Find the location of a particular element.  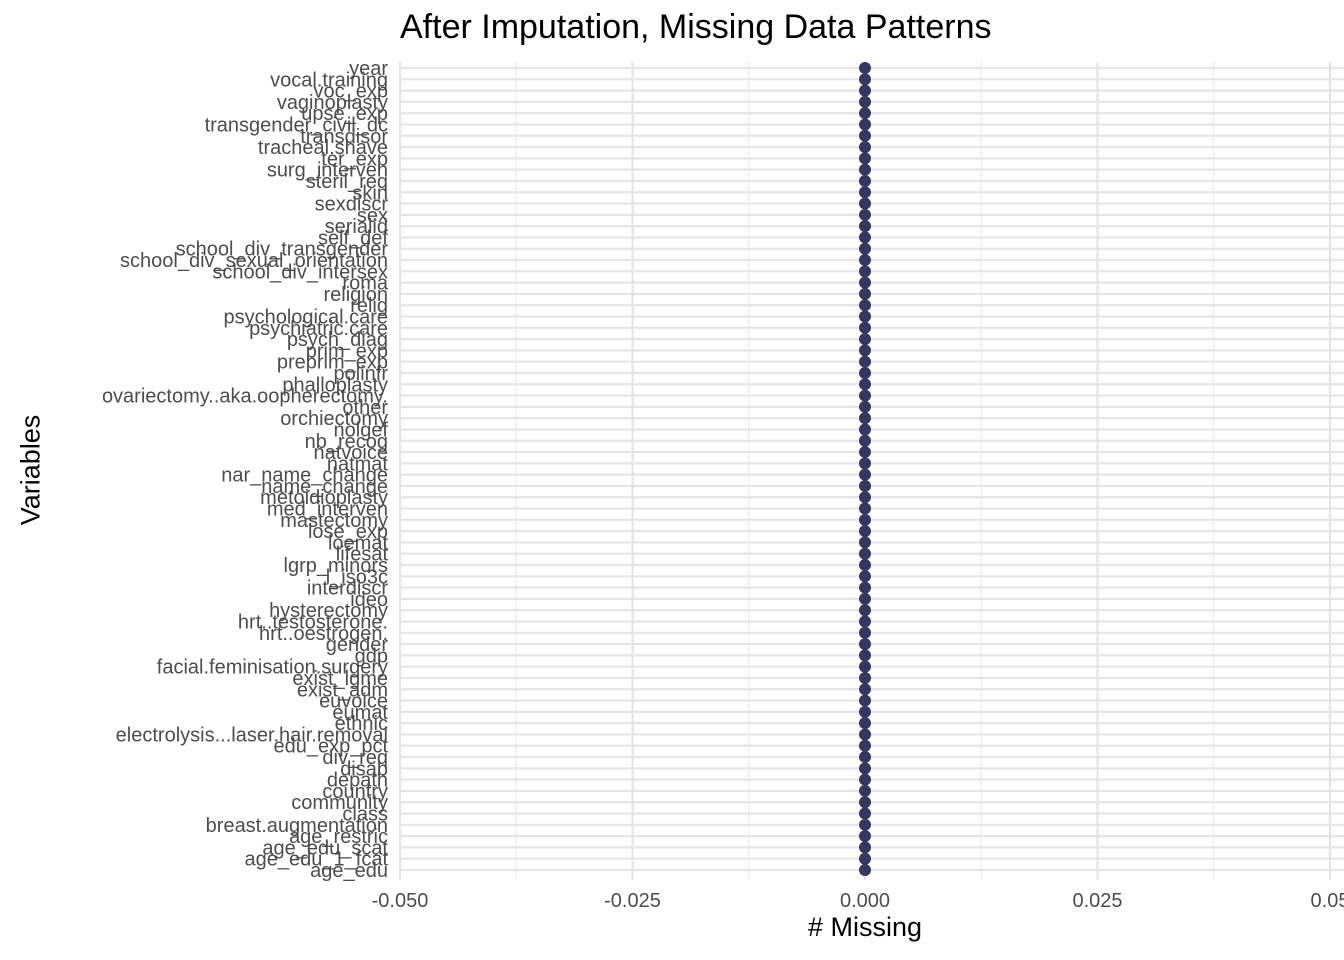

y-tick-label: transdisor is located at coordinates (344, 137).